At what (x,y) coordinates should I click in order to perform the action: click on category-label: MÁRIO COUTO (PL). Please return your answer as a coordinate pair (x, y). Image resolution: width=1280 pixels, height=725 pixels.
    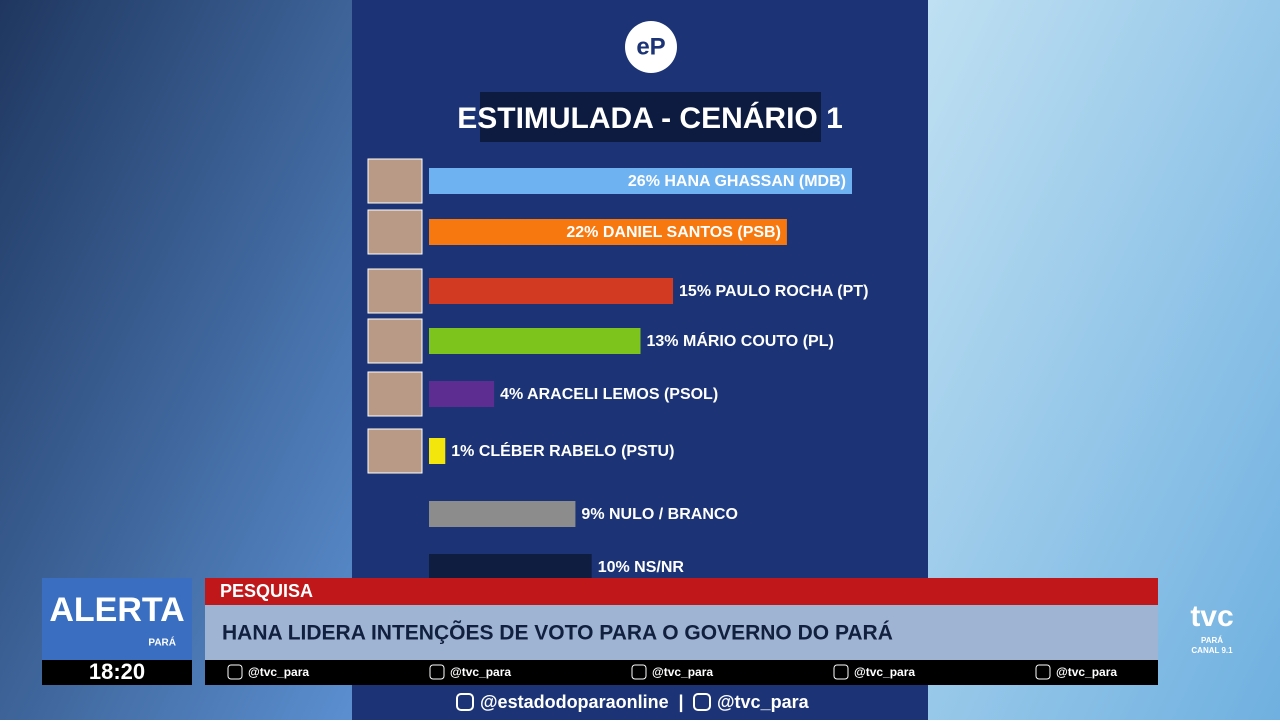
    Looking at the image, I should click on (758, 340).